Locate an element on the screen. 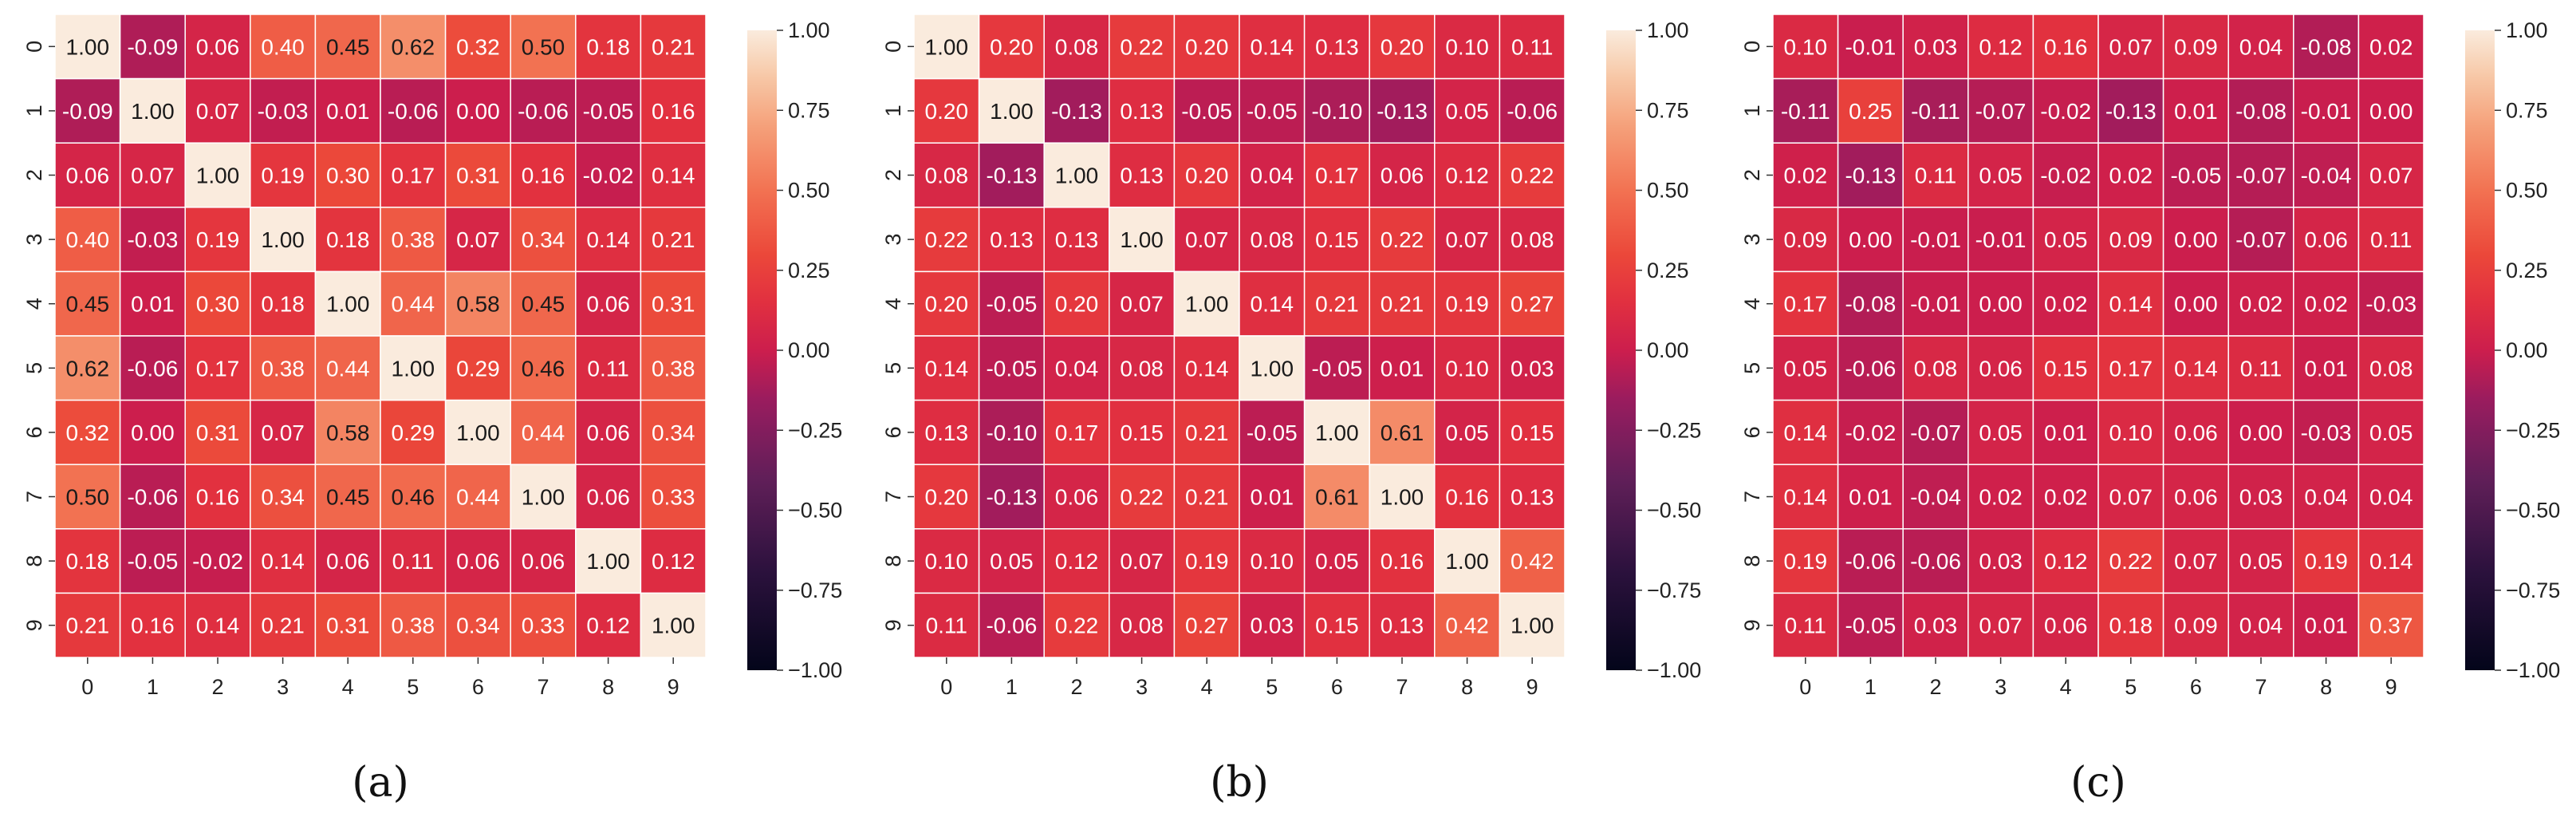 The width and height of the screenshot is (2576, 825). cell-value-label: 0.32 is located at coordinates (88, 433).